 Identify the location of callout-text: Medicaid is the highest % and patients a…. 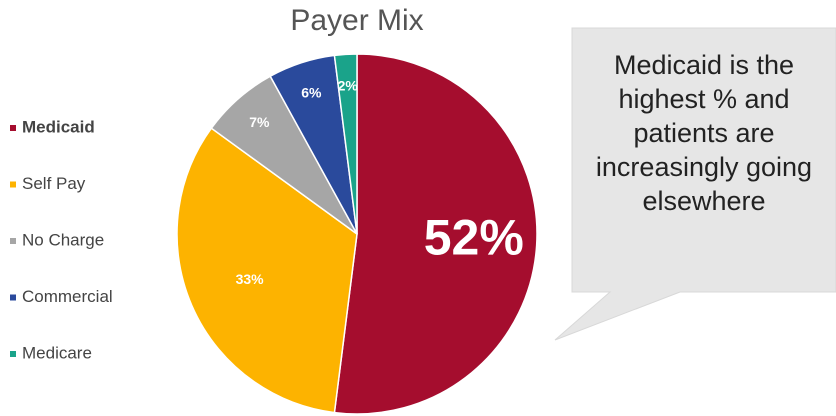
(704, 133).